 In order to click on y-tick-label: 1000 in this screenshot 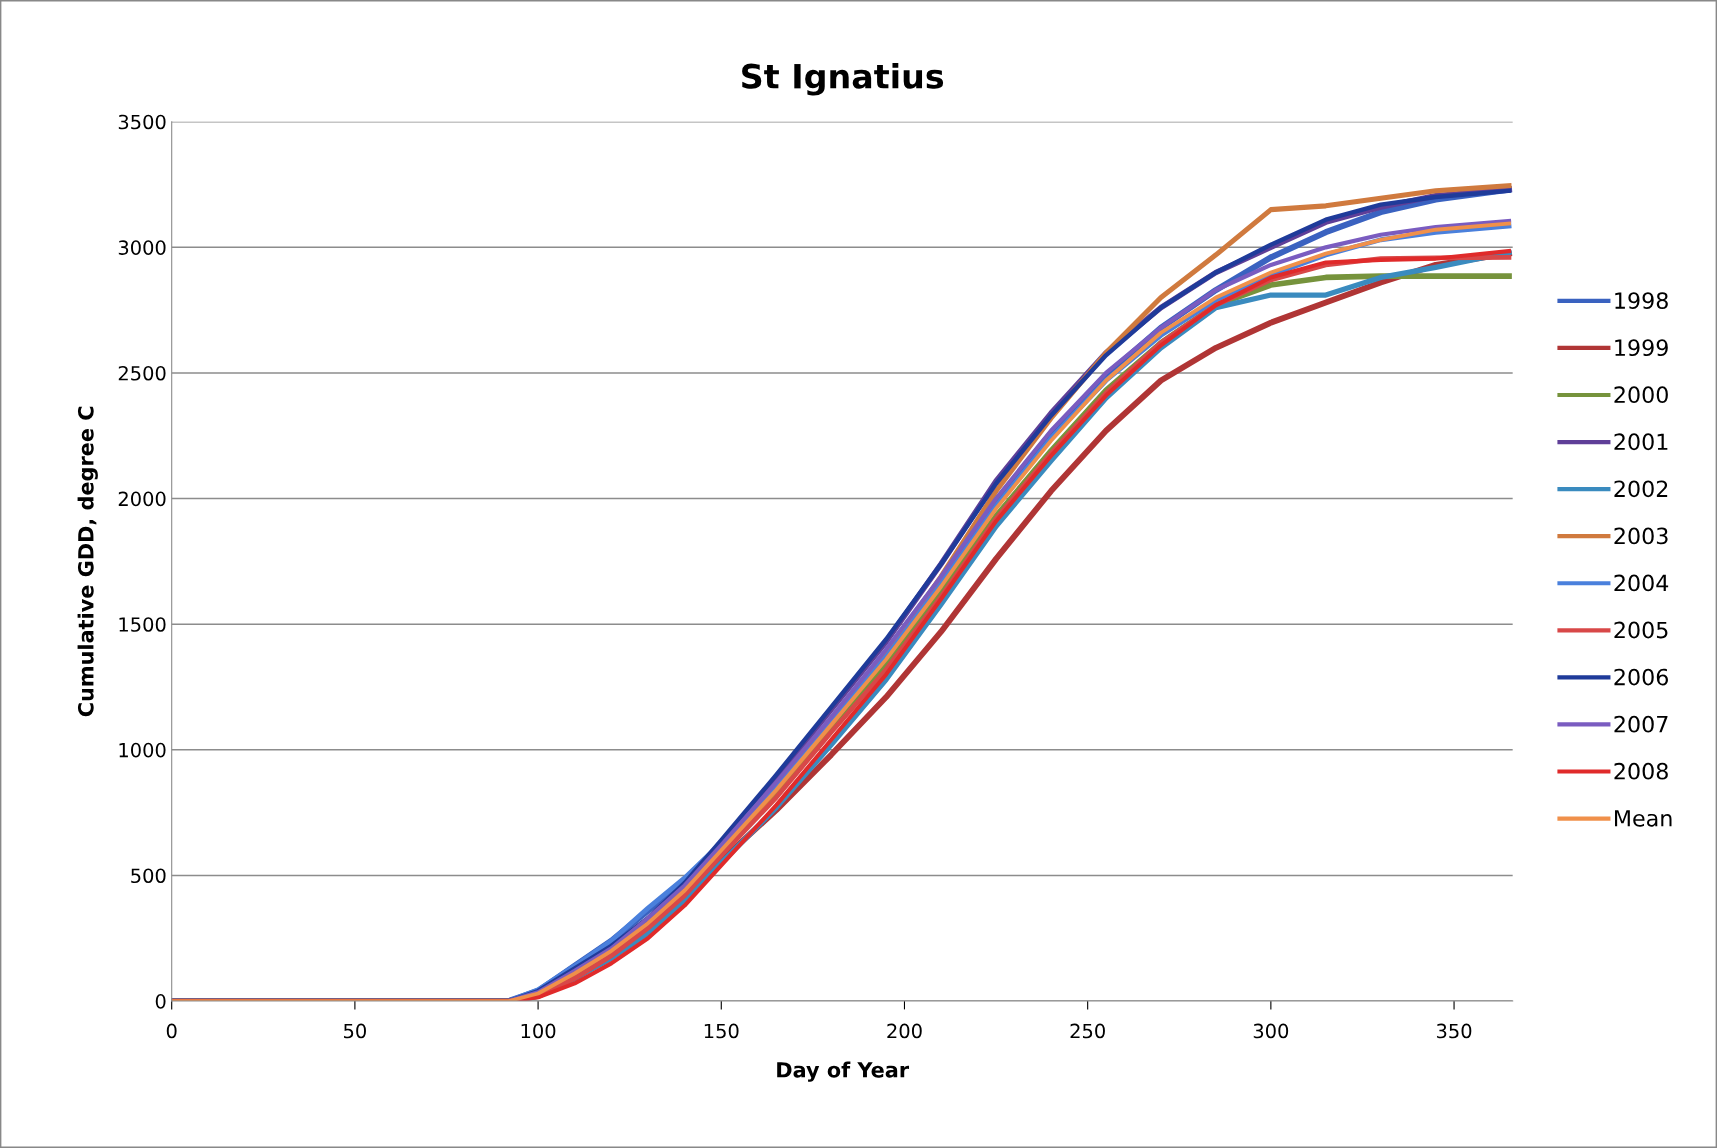, I will do `click(142, 750)`.